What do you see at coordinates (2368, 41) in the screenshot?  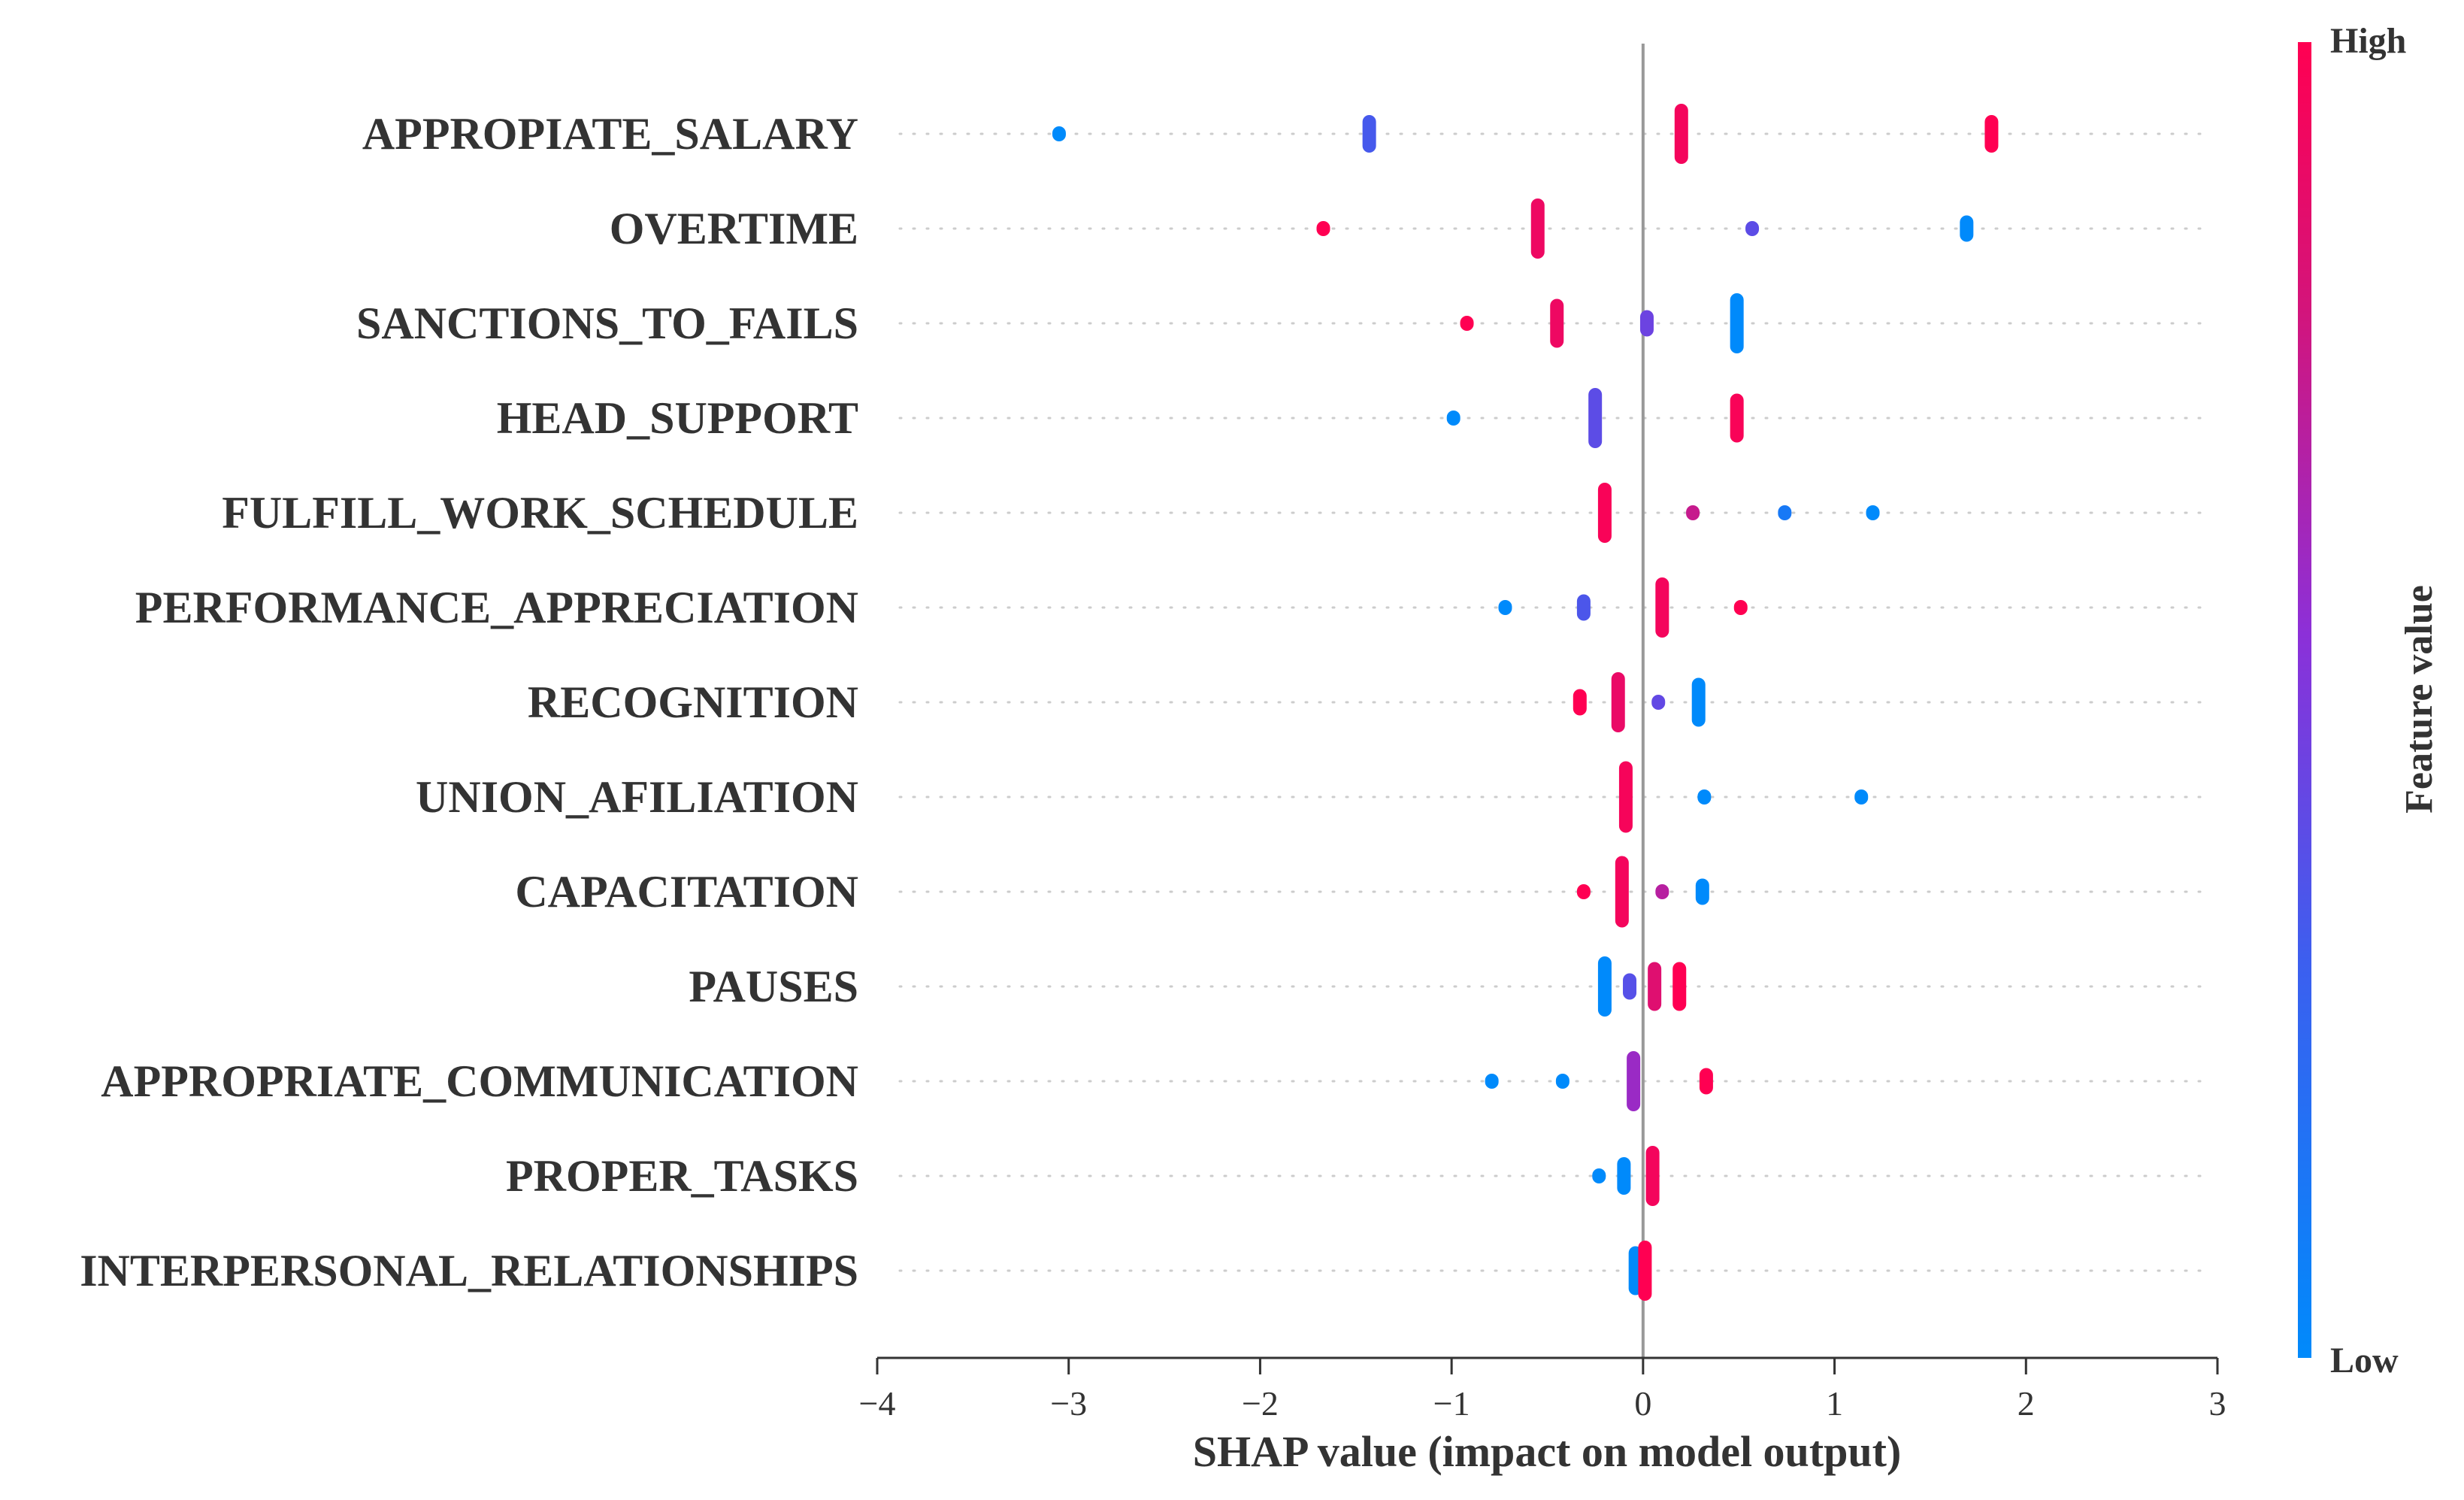 I see `colorbar-high-label: High` at bounding box center [2368, 41].